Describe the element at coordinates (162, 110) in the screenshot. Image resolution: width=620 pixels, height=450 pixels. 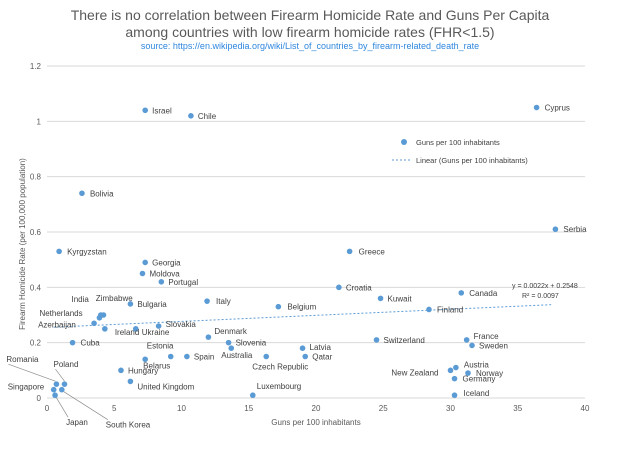
I see `data-label: Israel` at that location.